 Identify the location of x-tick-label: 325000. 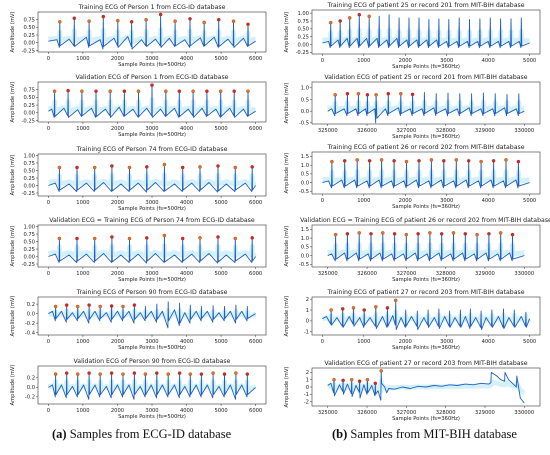
(328, 131).